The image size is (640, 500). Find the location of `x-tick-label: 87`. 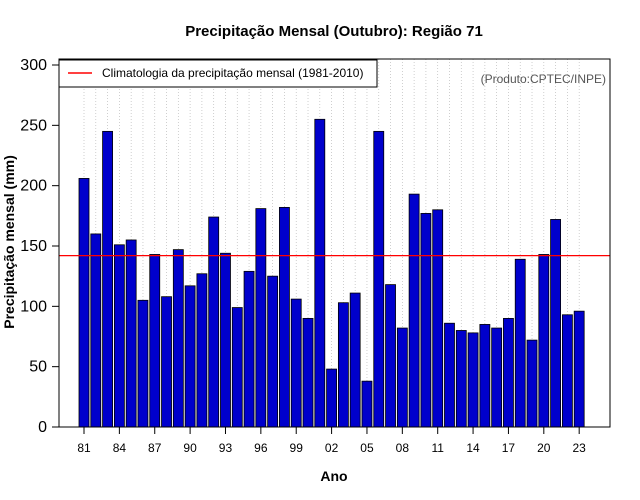

x-tick-label: 87 is located at coordinates (155, 448).